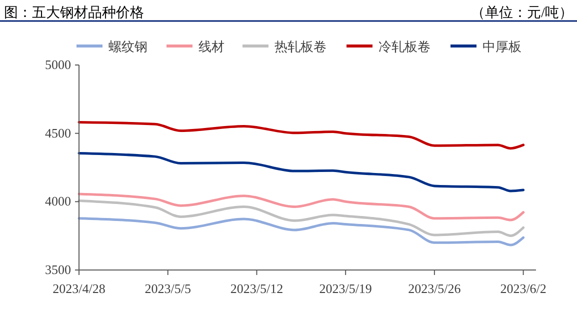 The image size is (577, 329). What do you see at coordinates (522, 13) in the screenshot?
I see `chart-subtitle: （单位：元/吨）` at bounding box center [522, 13].